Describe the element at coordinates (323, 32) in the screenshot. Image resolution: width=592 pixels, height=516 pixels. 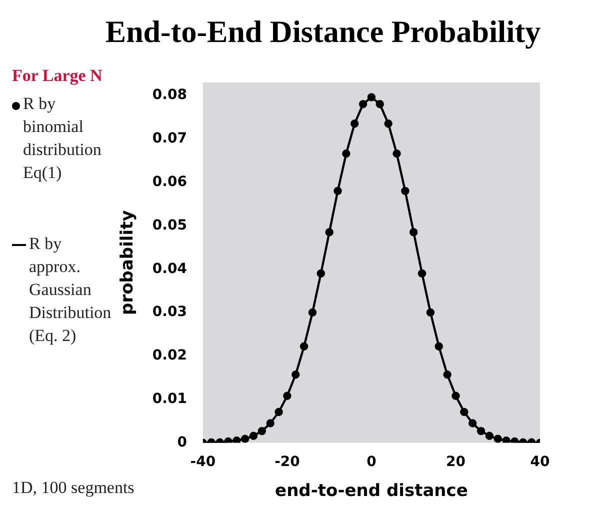
I see `chart-title: End-to-End Distance Probability` at that location.